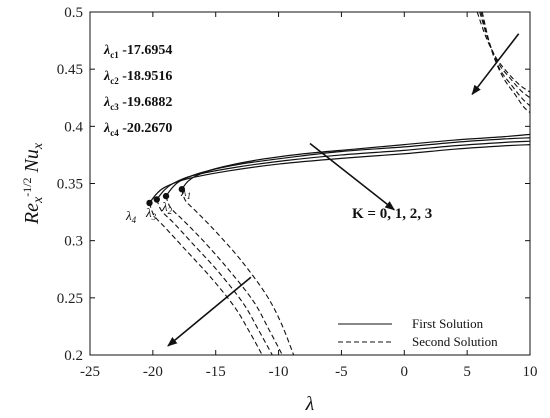  I want to click on x-tick-label-1: -20, so click(153, 372).